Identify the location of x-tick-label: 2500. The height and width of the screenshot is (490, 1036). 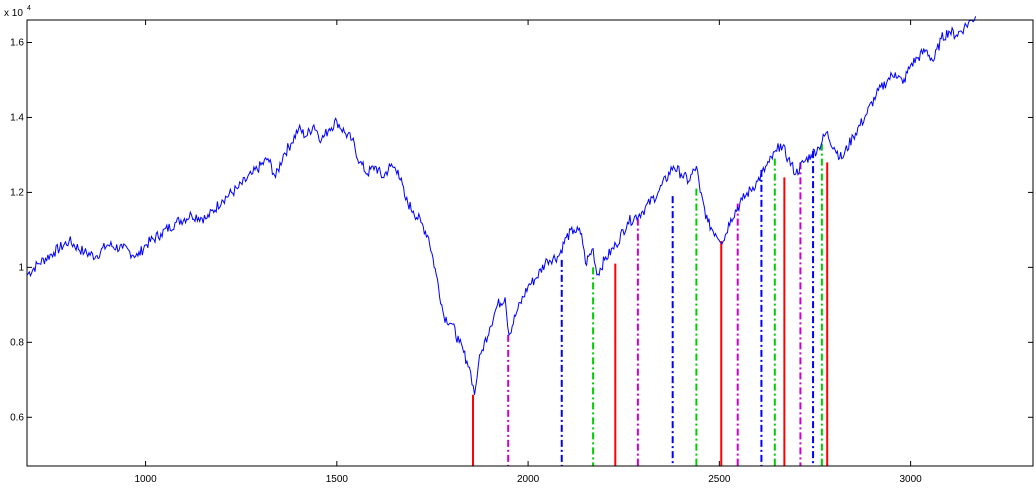
(719, 479).